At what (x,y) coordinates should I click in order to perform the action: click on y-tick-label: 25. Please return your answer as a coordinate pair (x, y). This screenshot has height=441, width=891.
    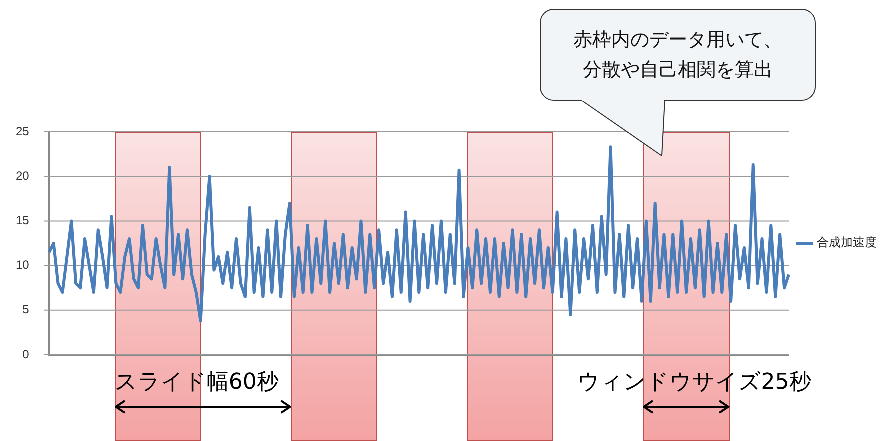
    Looking at the image, I should click on (23, 131).